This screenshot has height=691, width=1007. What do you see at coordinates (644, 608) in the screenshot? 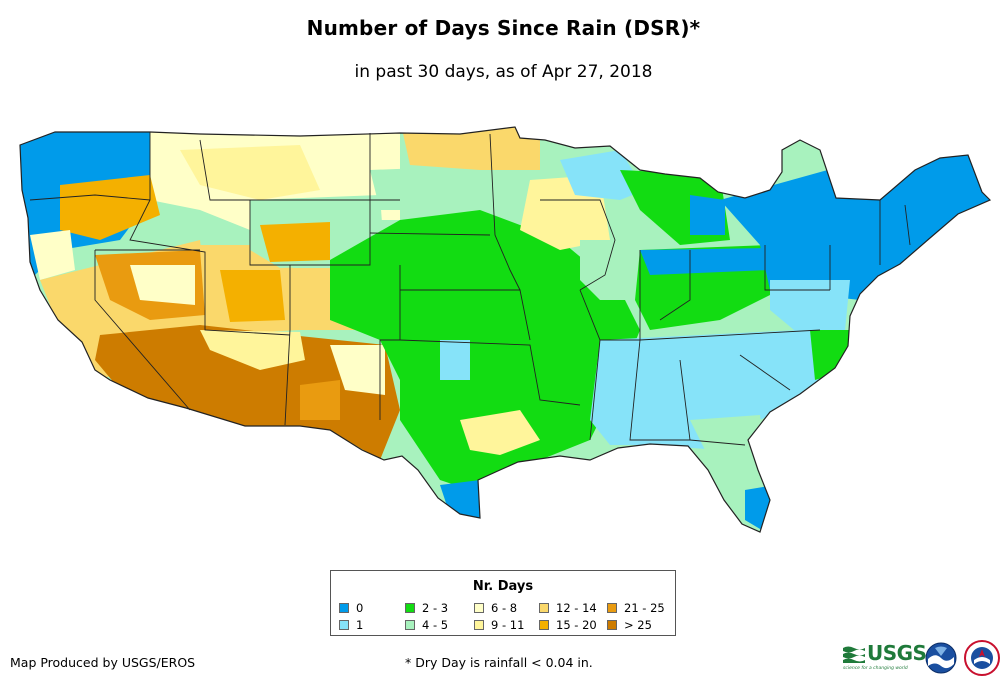
I see `legend-label: 21 - 25` at bounding box center [644, 608].